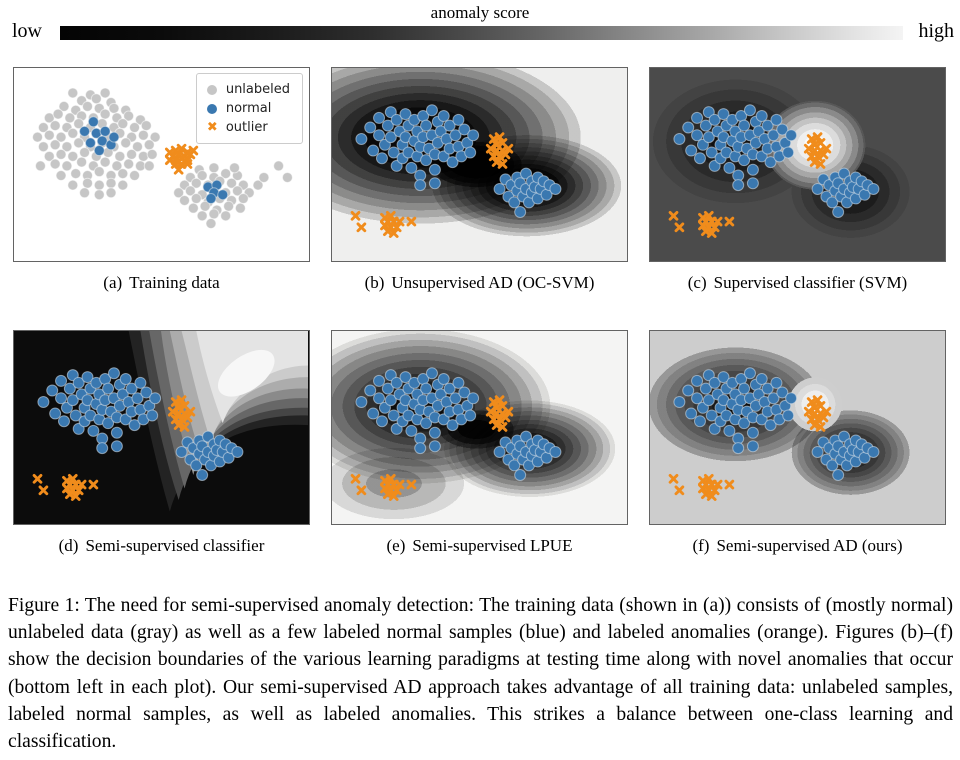  What do you see at coordinates (68, 545) in the screenshot?
I see `subplot-caption-prefix: (d)` at bounding box center [68, 545].